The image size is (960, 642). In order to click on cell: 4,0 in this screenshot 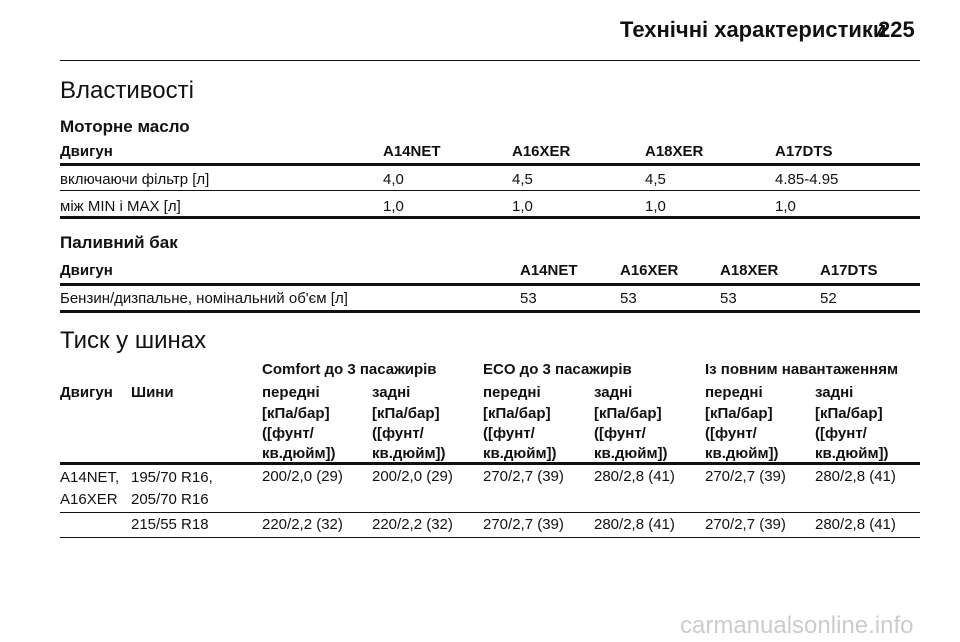, I will do `click(393, 179)`.